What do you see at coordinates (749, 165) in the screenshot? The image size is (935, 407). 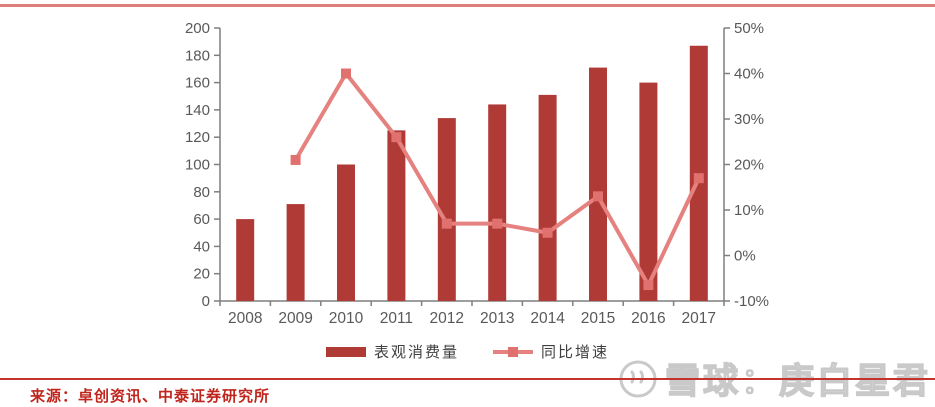 I see `right-tick-label: 20%` at bounding box center [749, 165].